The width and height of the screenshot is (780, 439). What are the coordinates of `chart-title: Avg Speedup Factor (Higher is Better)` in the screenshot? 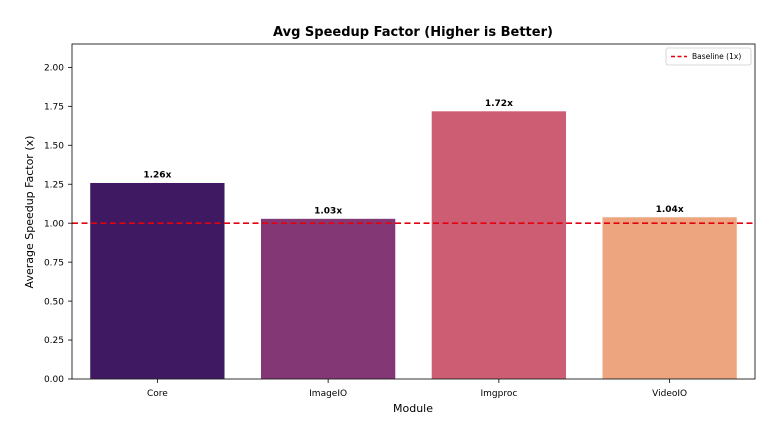 It's located at (413, 32).